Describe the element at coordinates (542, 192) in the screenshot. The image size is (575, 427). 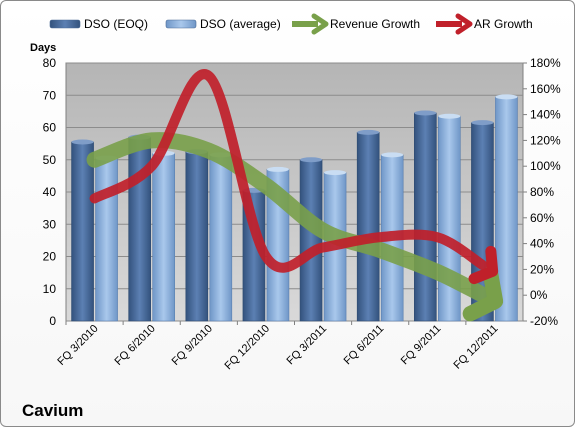
I see `right-tick-label: 80%` at that location.